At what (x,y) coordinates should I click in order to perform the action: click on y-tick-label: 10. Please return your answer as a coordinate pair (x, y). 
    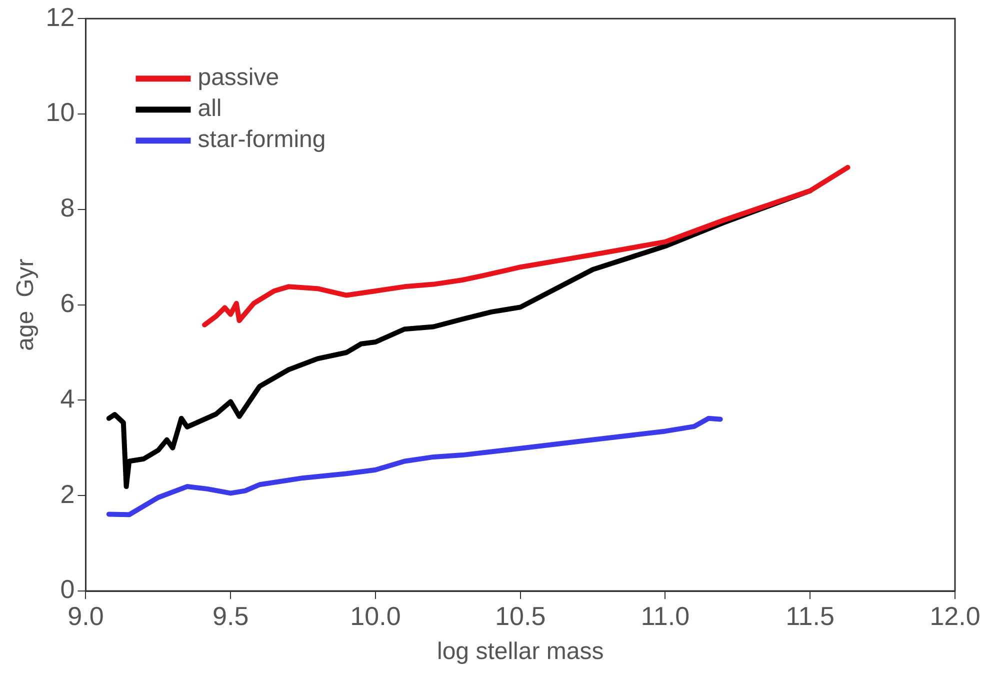
    Looking at the image, I should click on (60, 112).